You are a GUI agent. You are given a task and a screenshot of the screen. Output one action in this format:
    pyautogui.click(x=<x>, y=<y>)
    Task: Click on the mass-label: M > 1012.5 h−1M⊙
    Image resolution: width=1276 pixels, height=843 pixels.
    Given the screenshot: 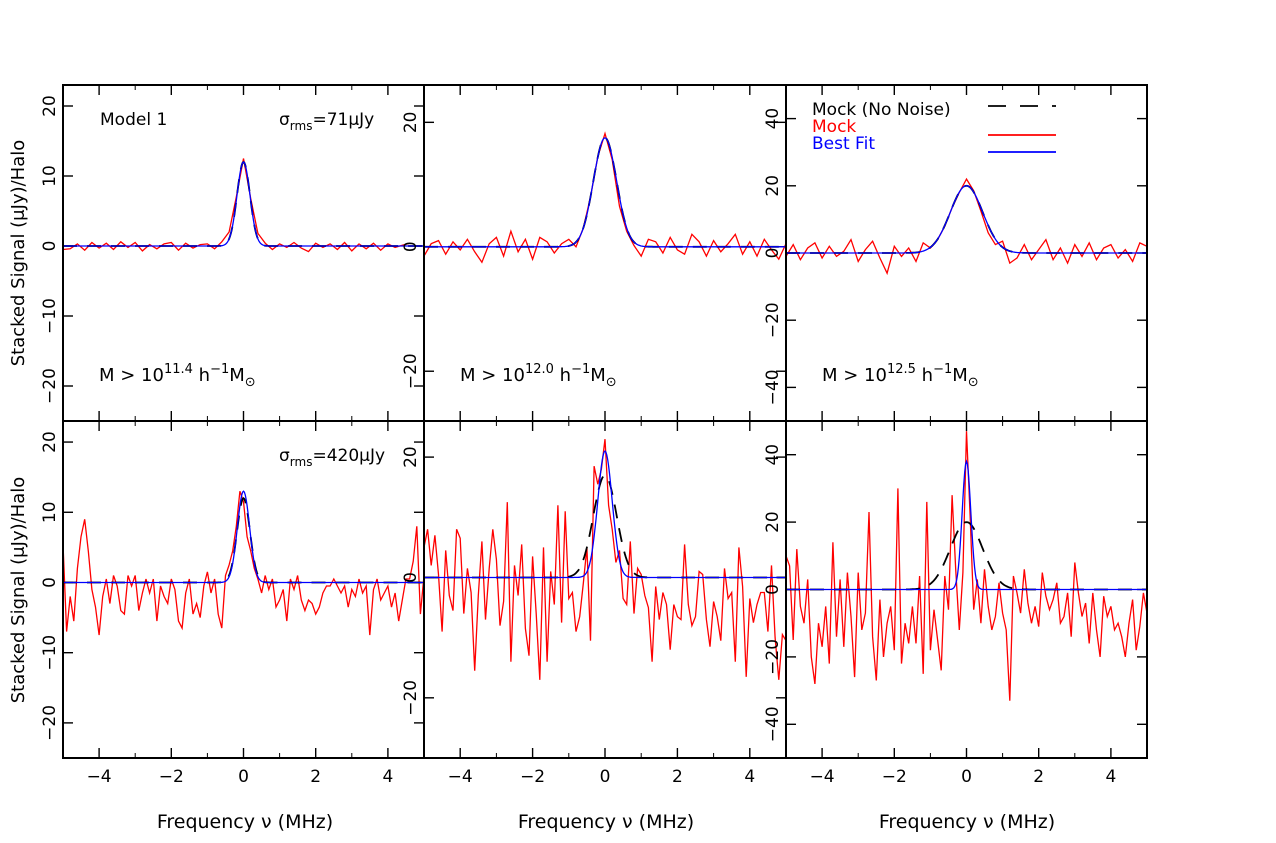 What is the action you would take?
    pyautogui.click(x=900, y=376)
    